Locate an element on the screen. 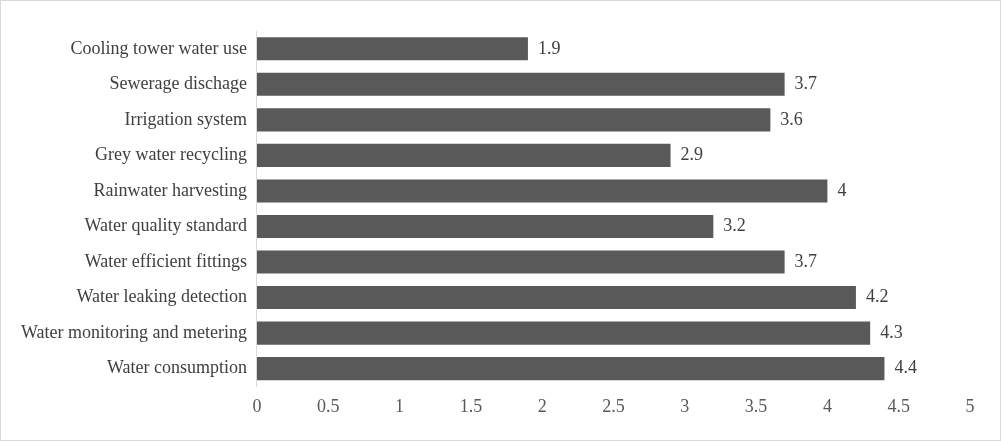 The width and height of the screenshot is (1001, 441). x-tick-label: 0.5 is located at coordinates (328, 405).